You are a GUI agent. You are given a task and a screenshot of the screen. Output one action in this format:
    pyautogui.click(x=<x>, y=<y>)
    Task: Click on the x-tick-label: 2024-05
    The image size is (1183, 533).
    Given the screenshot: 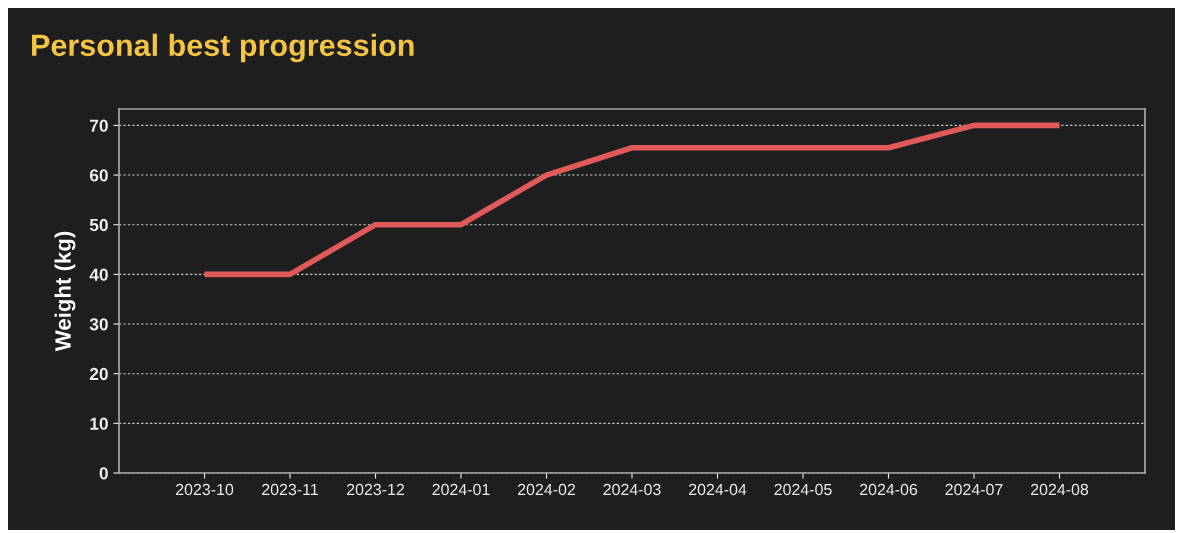 What is the action you would take?
    pyautogui.click(x=803, y=489)
    